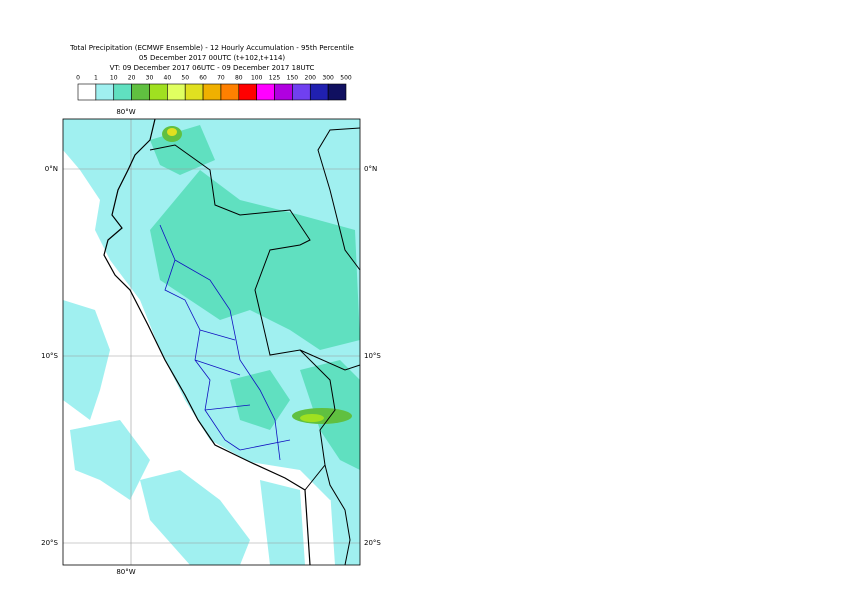 The width and height of the screenshot is (842, 600). What do you see at coordinates (78, 78) in the screenshot?
I see `legend-label: 0` at bounding box center [78, 78].